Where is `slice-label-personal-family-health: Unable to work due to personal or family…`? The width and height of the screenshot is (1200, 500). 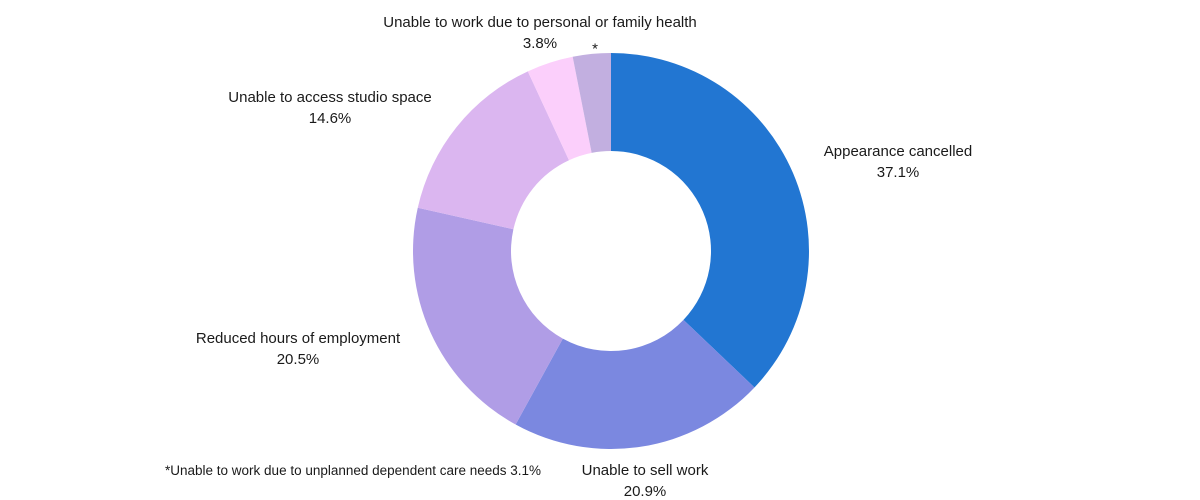
slice-label-personal-family-health: Unable to work due to personal or family… is located at coordinates (540, 33).